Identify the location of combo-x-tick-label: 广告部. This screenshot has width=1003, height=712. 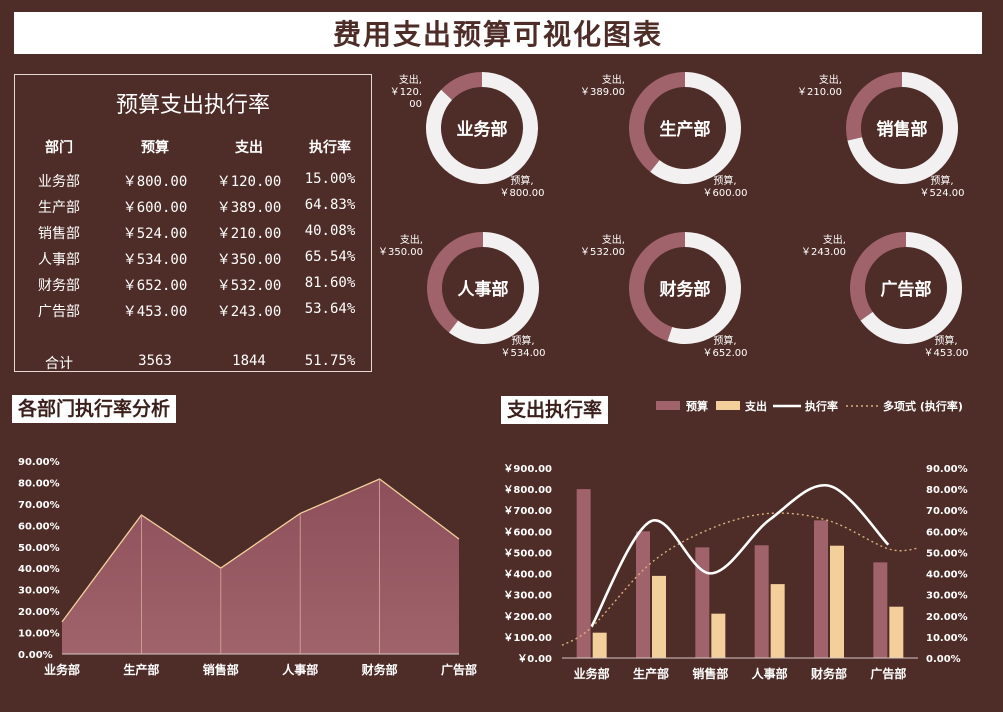
(888, 673).